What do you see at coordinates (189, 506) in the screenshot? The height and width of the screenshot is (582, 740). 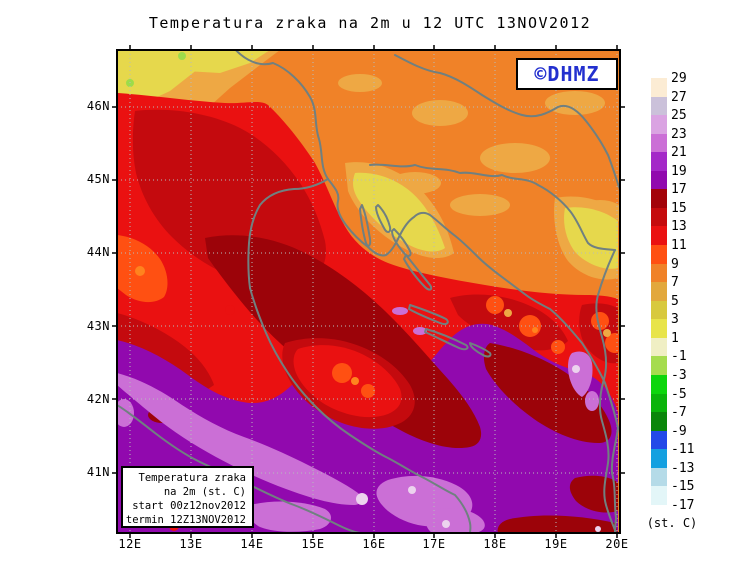 I see `legend-line: start 00z12nov2012` at bounding box center [189, 506].